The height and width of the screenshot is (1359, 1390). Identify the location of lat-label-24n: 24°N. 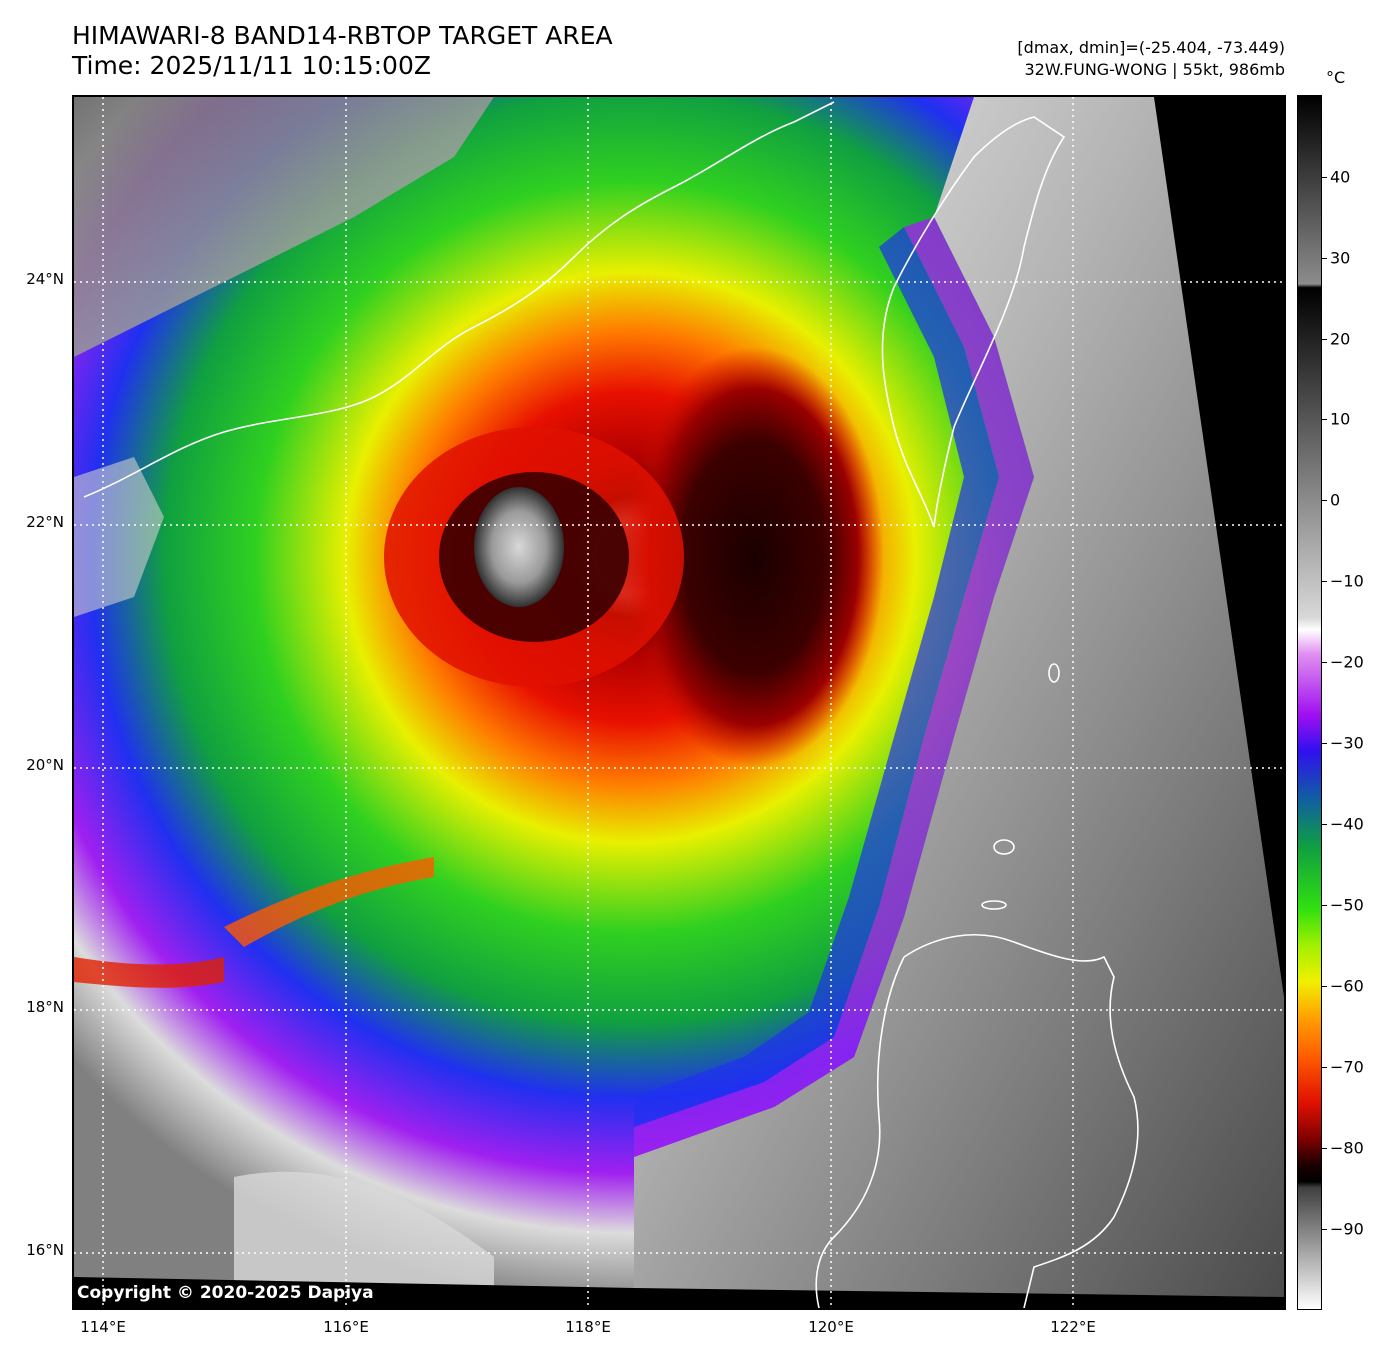
(45, 279).